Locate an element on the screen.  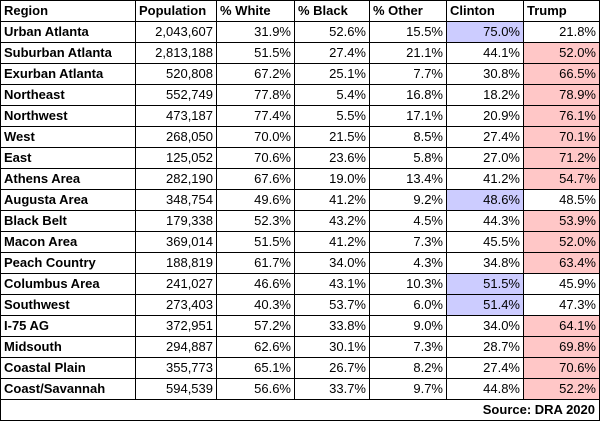
cell-population: 2,043,607 is located at coordinates (176, 32).